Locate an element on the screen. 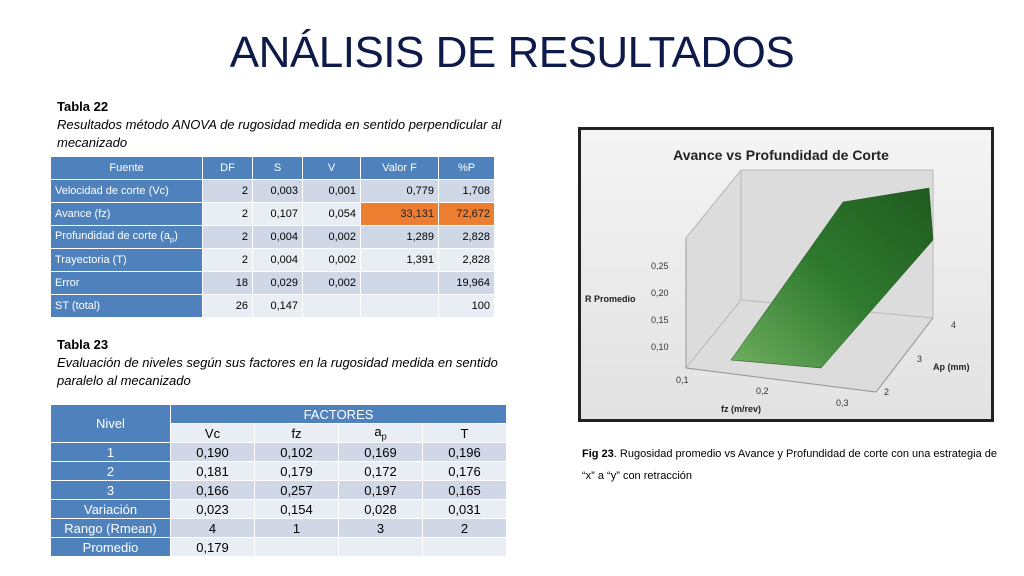 The image size is (1024, 576). cell-v: 0,001 is located at coordinates (331, 191).